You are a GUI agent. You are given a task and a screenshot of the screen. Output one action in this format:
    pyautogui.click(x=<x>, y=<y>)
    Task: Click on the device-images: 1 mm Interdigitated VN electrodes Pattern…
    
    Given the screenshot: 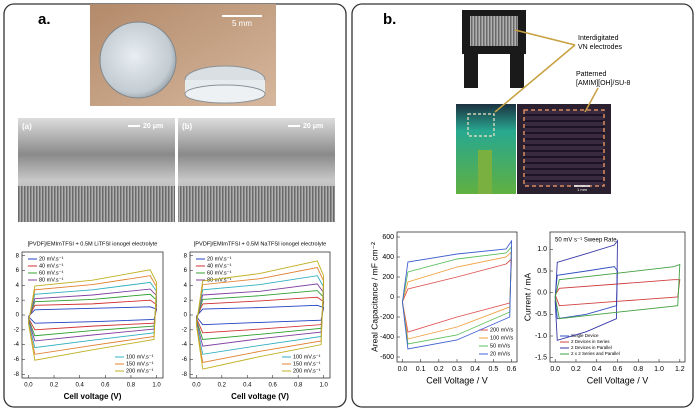 What is the action you would take?
    pyautogui.click(x=543, y=100)
    